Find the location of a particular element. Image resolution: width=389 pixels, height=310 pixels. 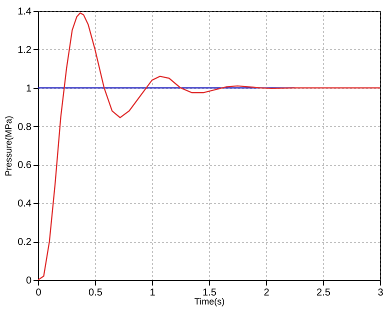

x-tick-label: 0.5 is located at coordinates (95, 293).